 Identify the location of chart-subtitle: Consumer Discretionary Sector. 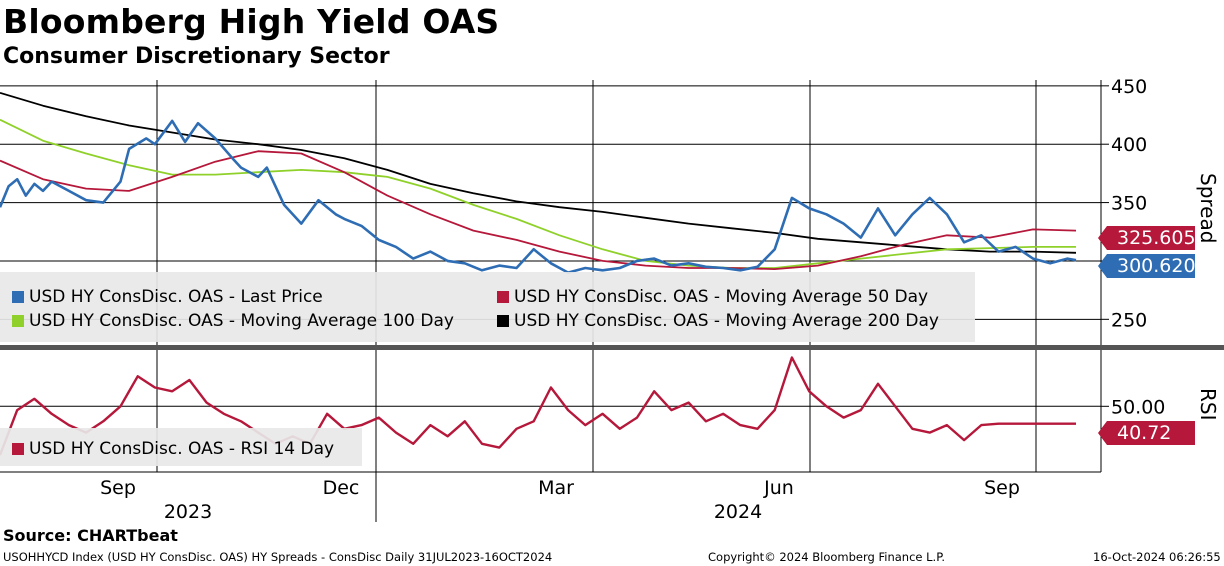
(196, 56).